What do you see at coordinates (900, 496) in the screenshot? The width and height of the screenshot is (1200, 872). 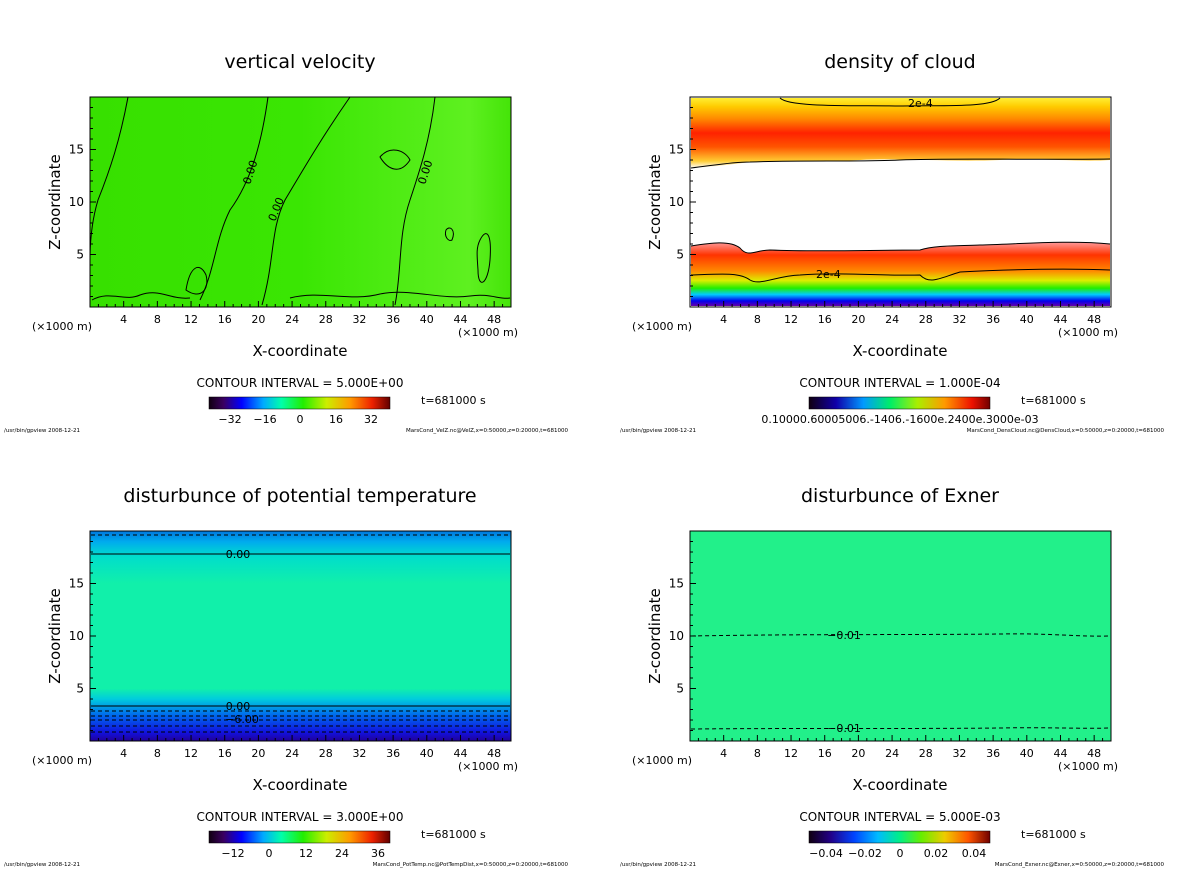 I see `chart-title: disturbunce of Exner` at bounding box center [900, 496].